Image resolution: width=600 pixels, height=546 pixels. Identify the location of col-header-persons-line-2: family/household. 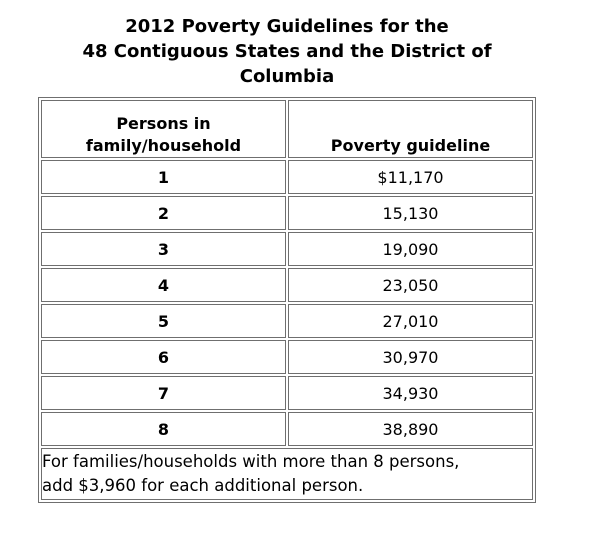
(163, 145).